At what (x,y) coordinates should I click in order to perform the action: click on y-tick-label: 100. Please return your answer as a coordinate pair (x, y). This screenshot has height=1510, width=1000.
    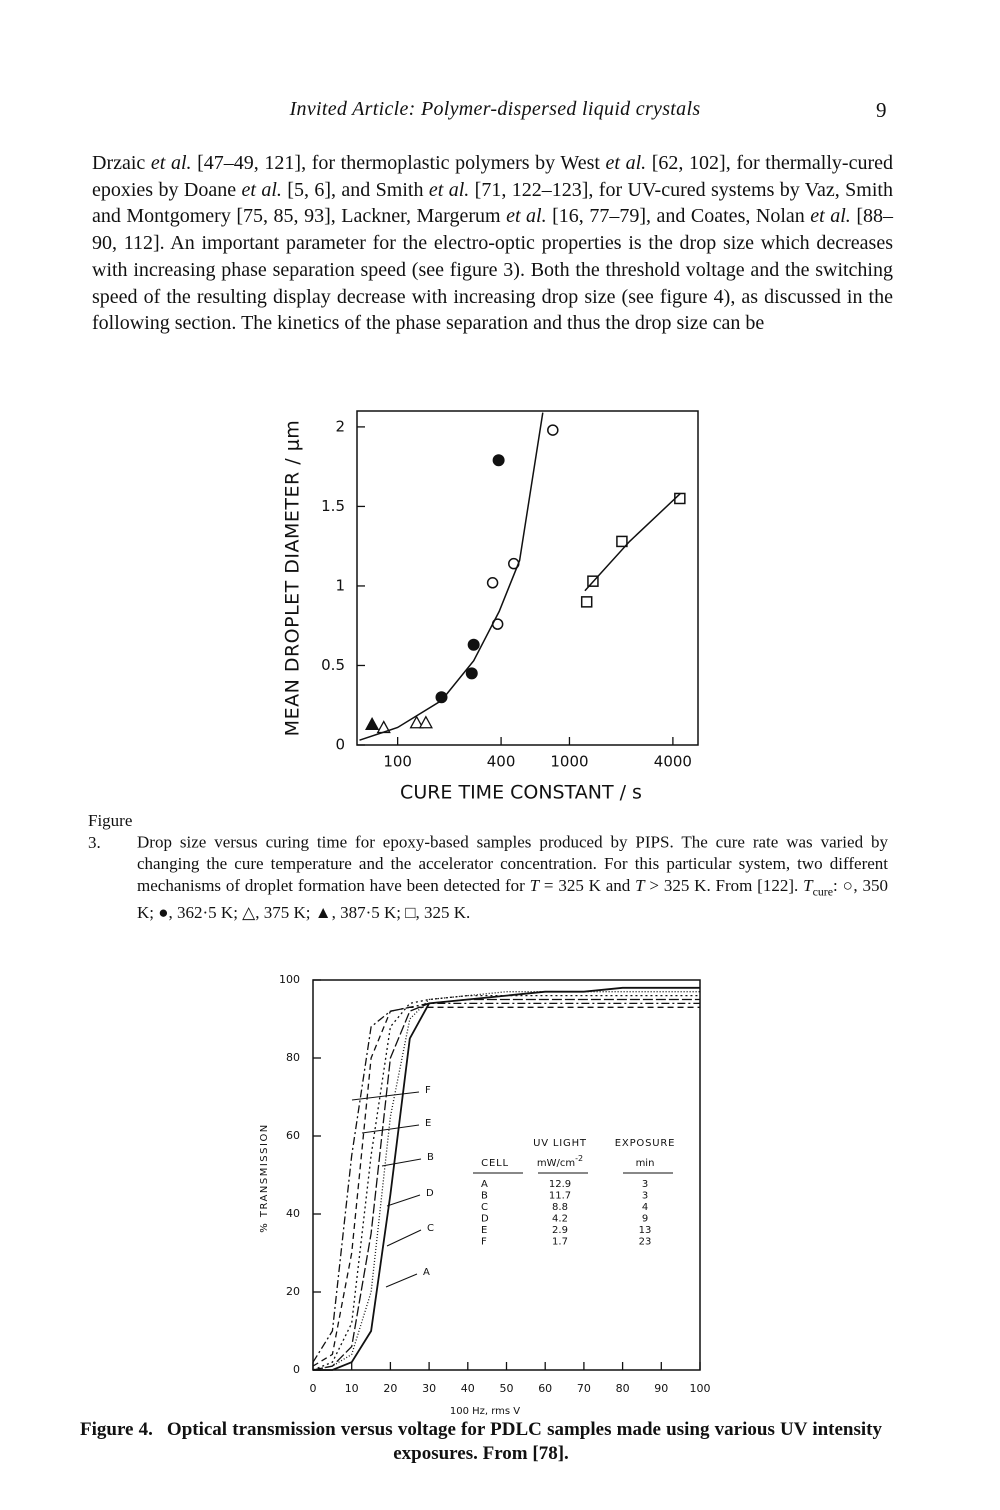
    Looking at the image, I should click on (289, 979).